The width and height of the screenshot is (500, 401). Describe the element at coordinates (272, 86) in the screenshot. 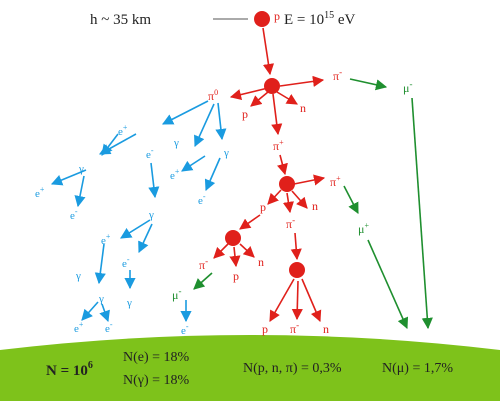

I see `node-first-interaction` at that location.